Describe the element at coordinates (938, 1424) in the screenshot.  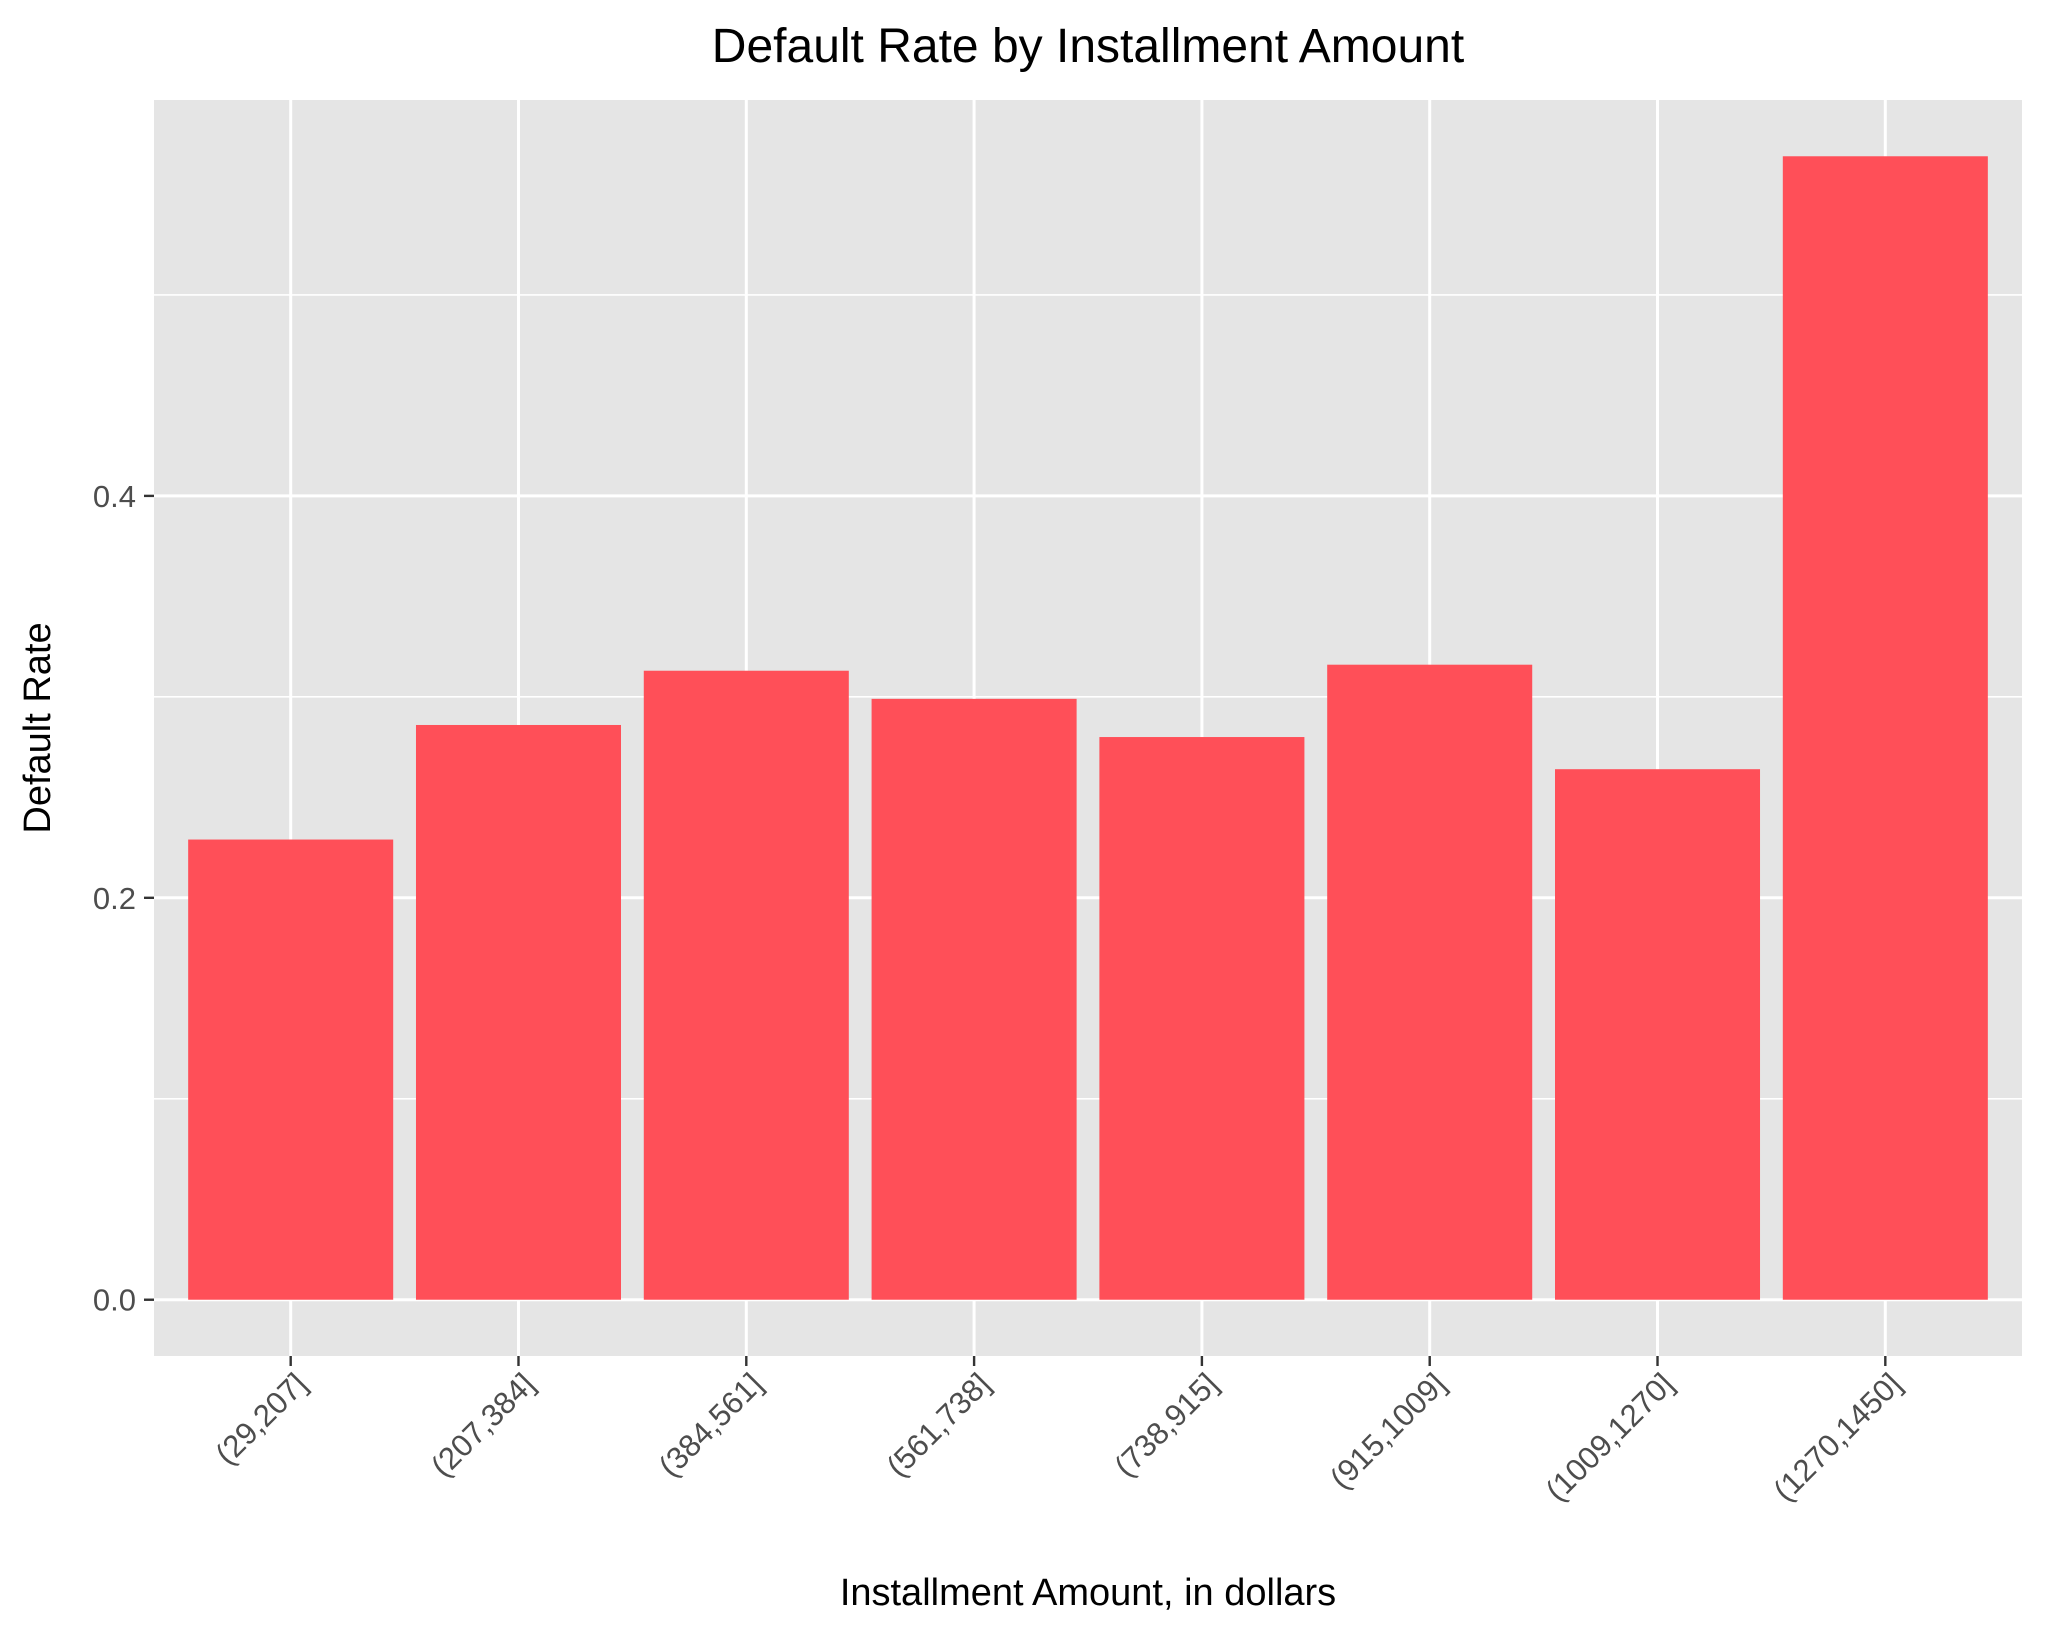
I see `x-tick-label: (561,738]` at that location.